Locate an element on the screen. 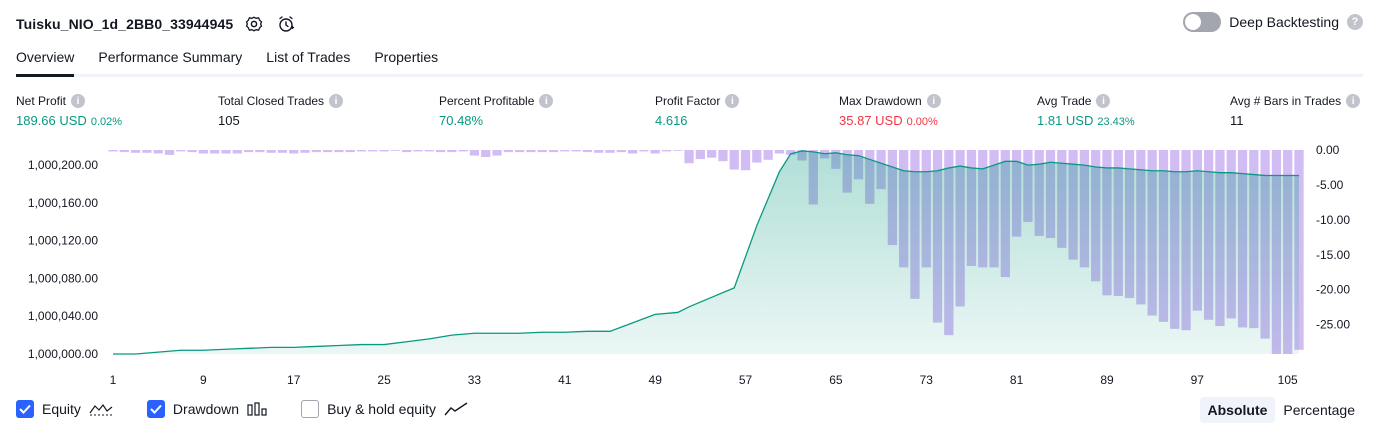 Image resolution: width=1379 pixels, height=435 pixels. display-mode-switch: Absolute Percentage is located at coordinates (1281, 410).